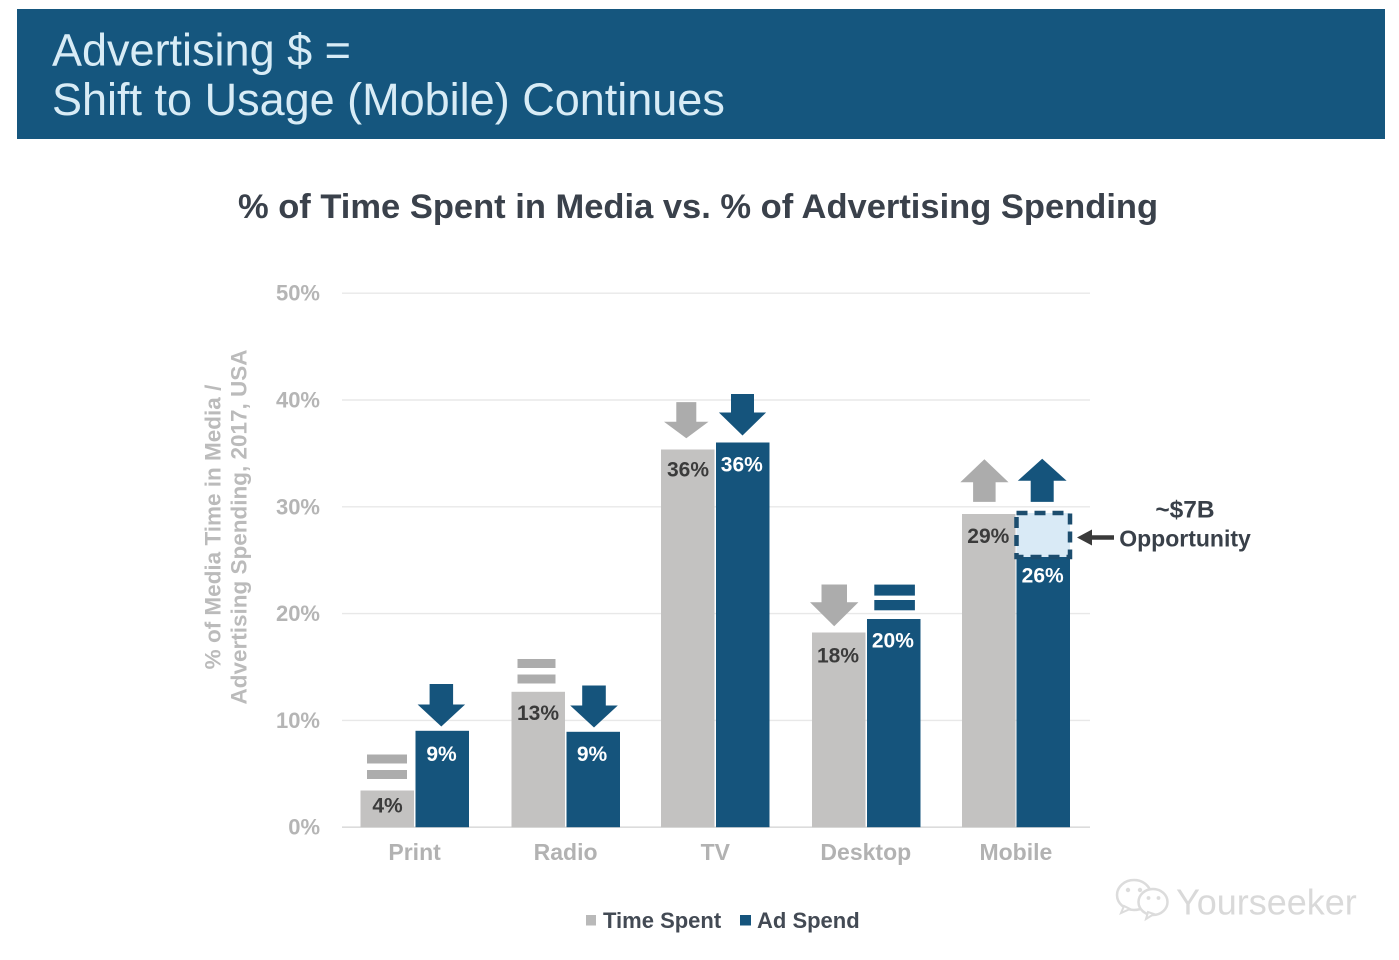  Describe the element at coordinates (388, 99) in the screenshot. I see `svg-text:Shift to Usage (Mobile) Contin: Shift to Usage (Mobile) Continues` at that location.